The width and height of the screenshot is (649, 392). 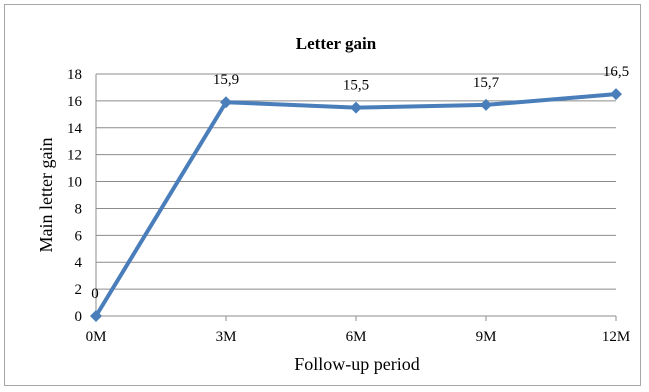 What do you see at coordinates (616, 337) in the screenshot?
I see `x-tick-label: 12M` at bounding box center [616, 337].